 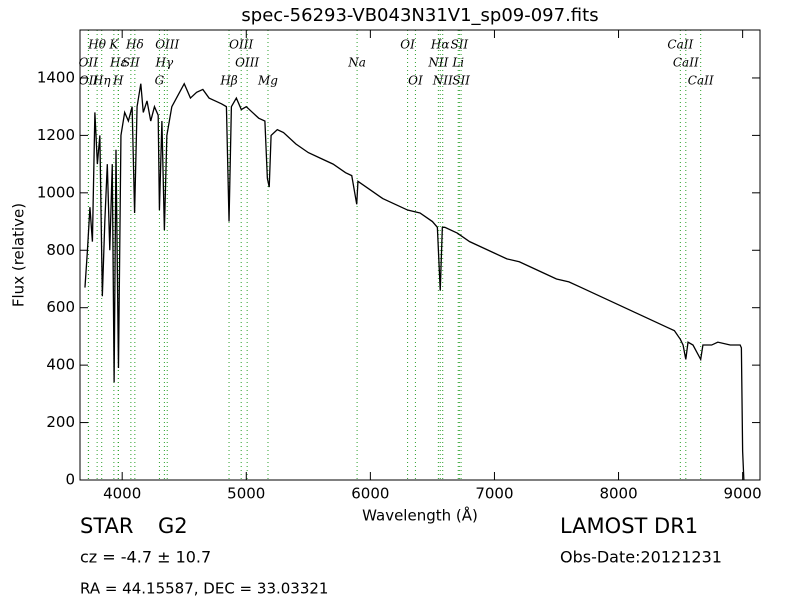 I want to click on y-tick-label: 1400, so click(x=56, y=77).